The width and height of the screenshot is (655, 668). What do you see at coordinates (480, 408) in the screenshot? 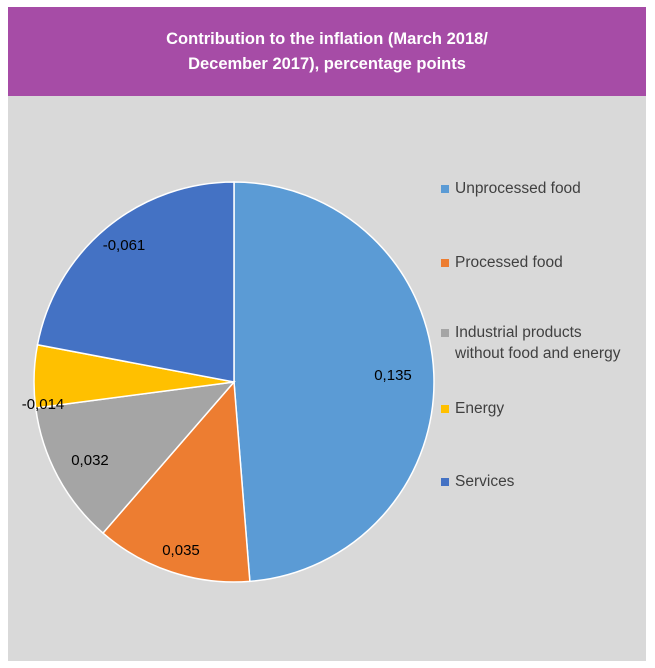
I see `legend-label: Energy` at bounding box center [480, 408].